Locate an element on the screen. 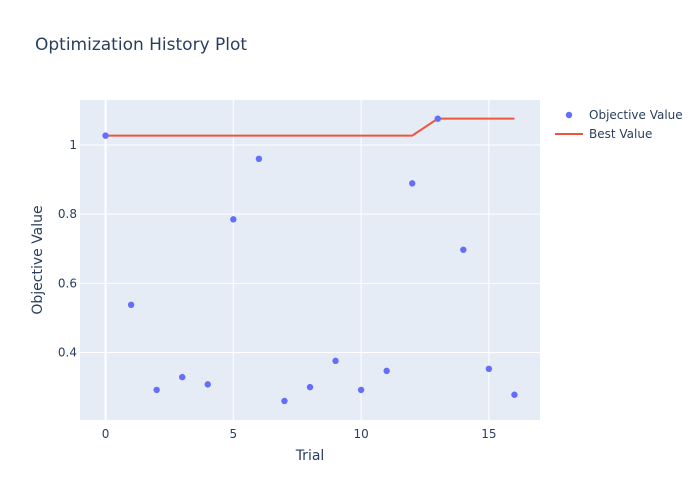 The height and width of the screenshot is (504, 700). chart-title: Optimization History Plot is located at coordinates (141, 45).